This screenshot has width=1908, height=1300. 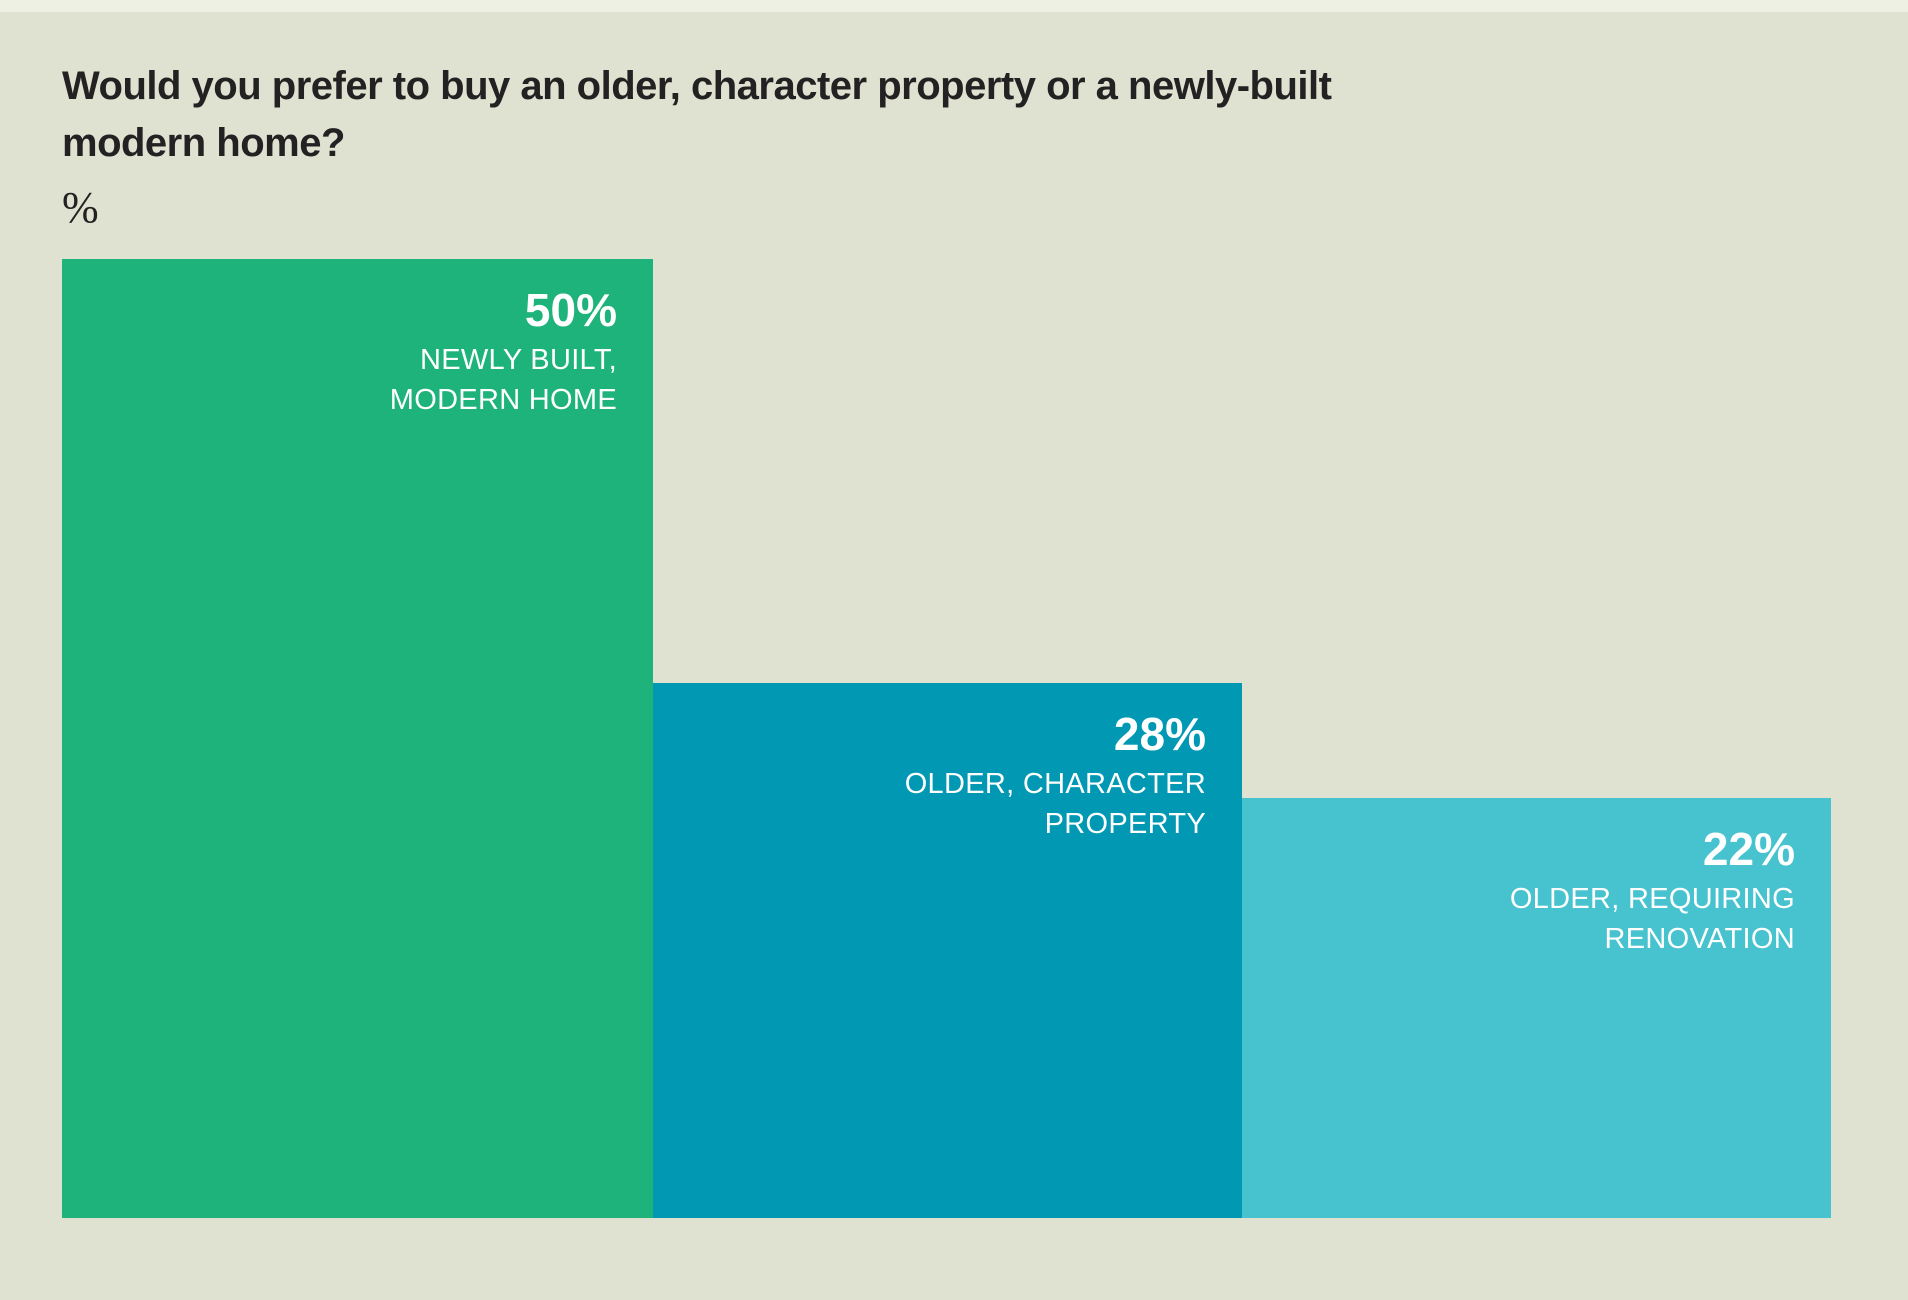 I want to click on top-strip, so click(x=954, y=6).